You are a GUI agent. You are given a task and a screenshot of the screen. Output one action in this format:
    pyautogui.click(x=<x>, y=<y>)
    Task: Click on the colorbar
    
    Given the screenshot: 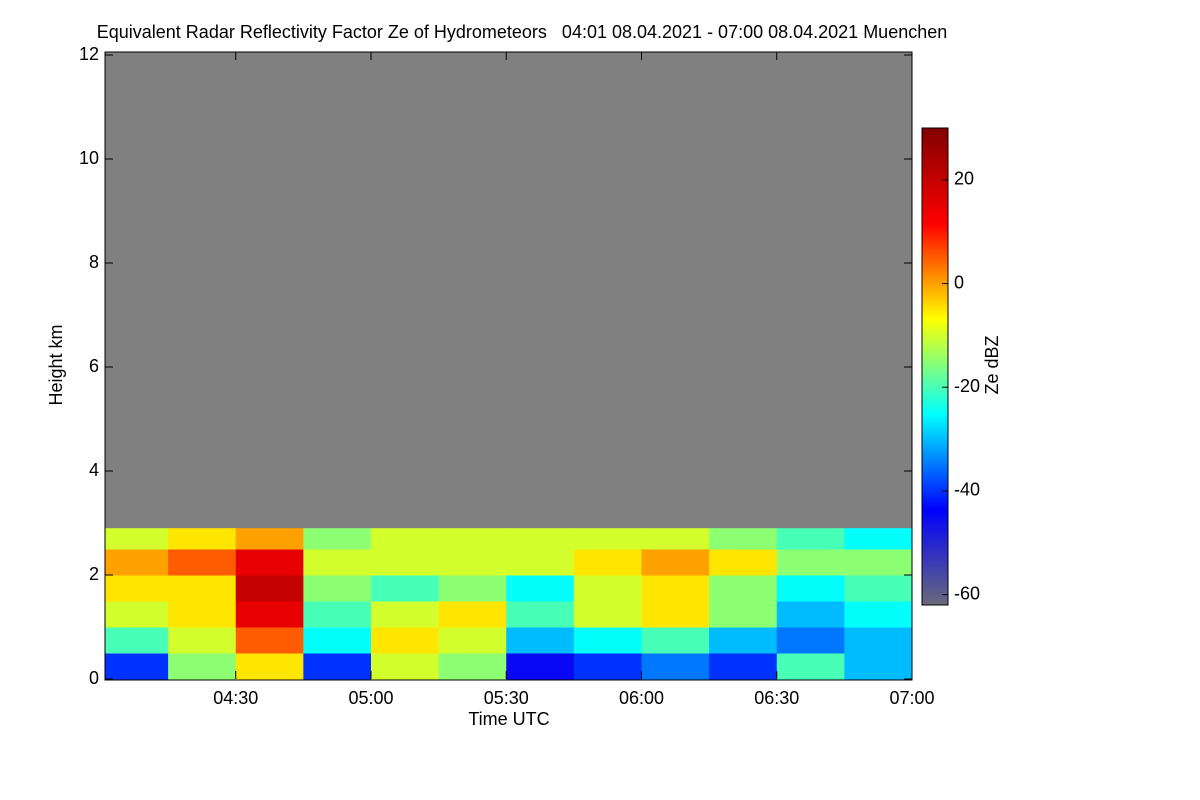 What is the action you would take?
    pyautogui.click(x=935, y=366)
    